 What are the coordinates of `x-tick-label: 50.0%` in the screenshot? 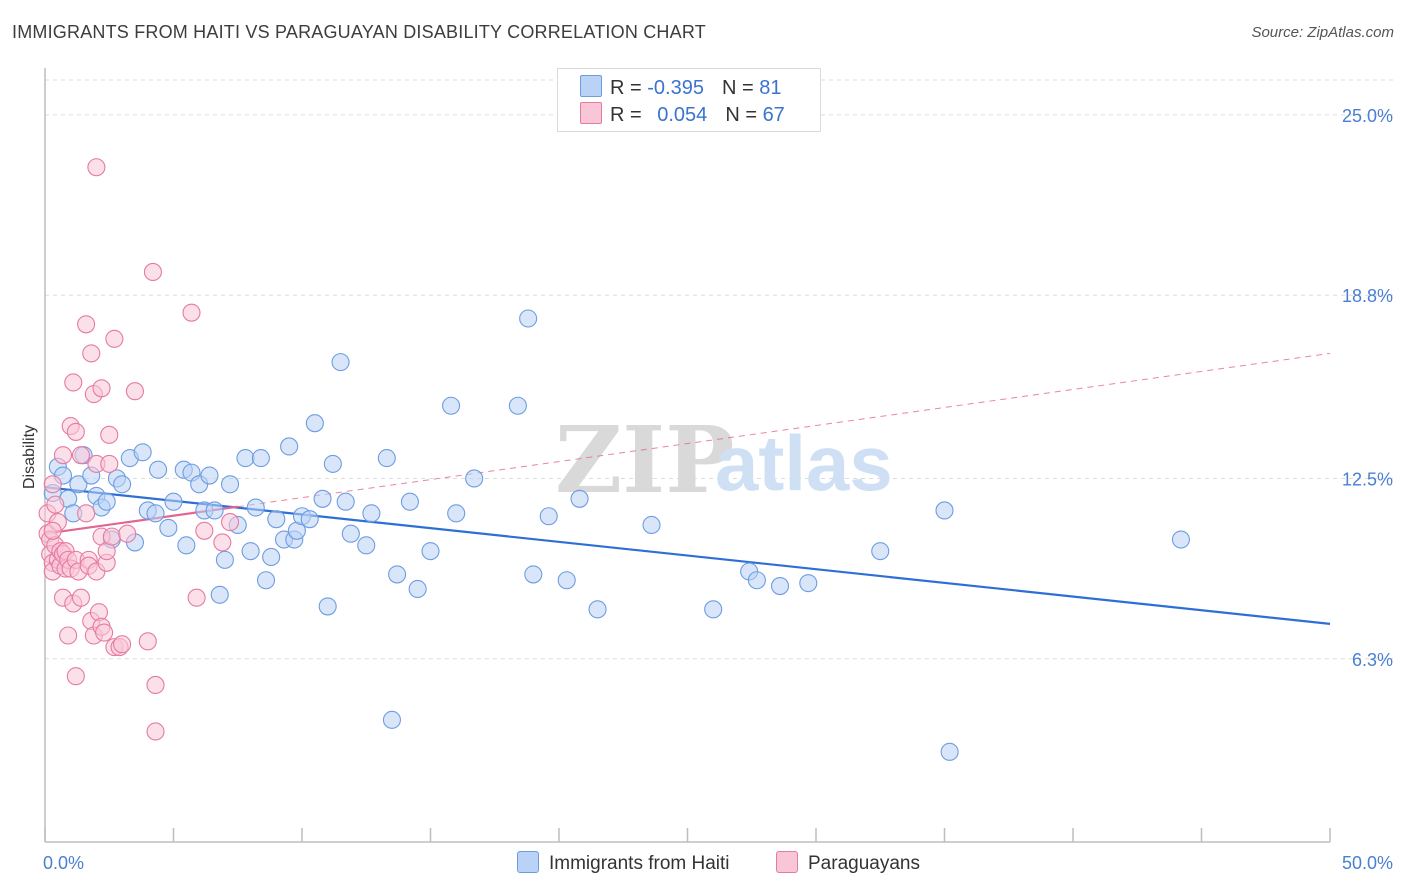 It's located at (1367, 863).